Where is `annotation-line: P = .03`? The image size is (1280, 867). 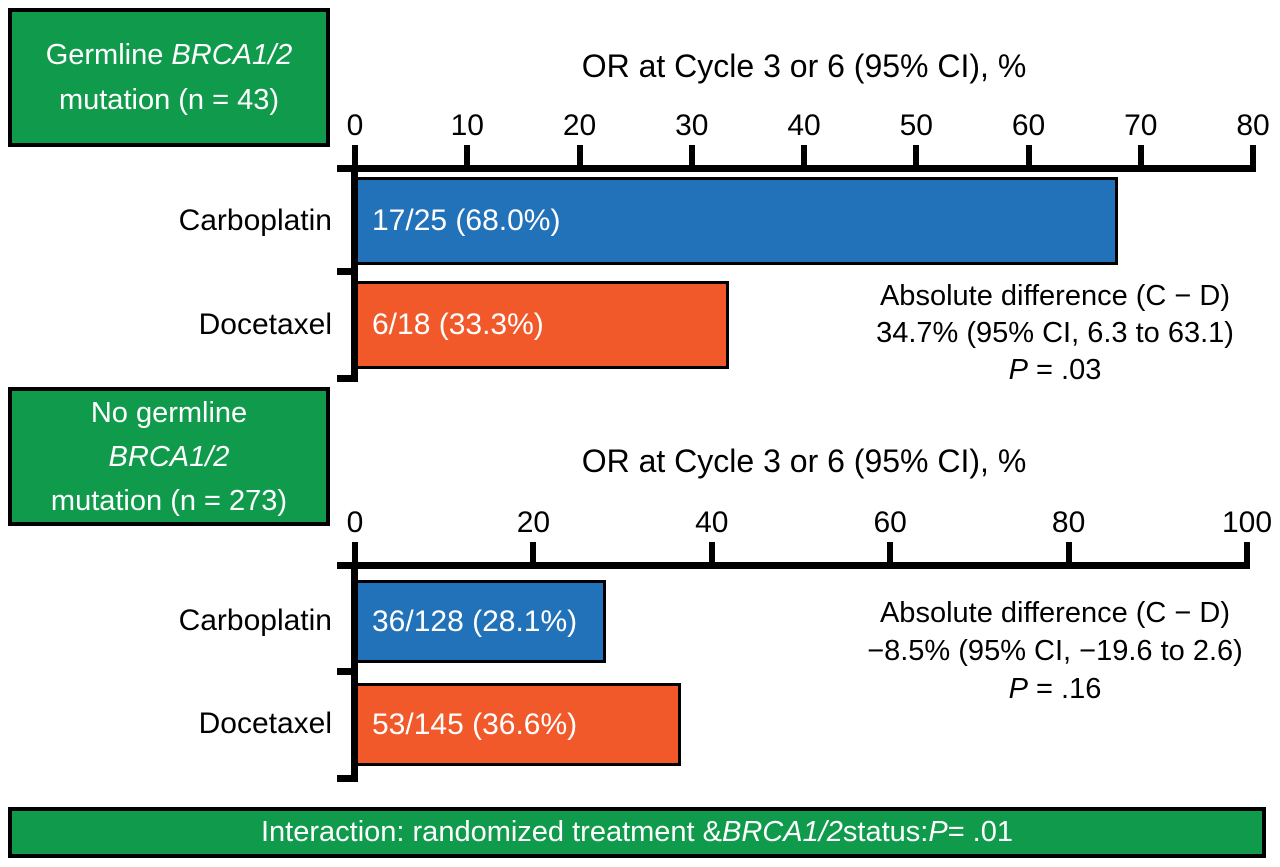 annotation-line: P = .03 is located at coordinates (1050, 370).